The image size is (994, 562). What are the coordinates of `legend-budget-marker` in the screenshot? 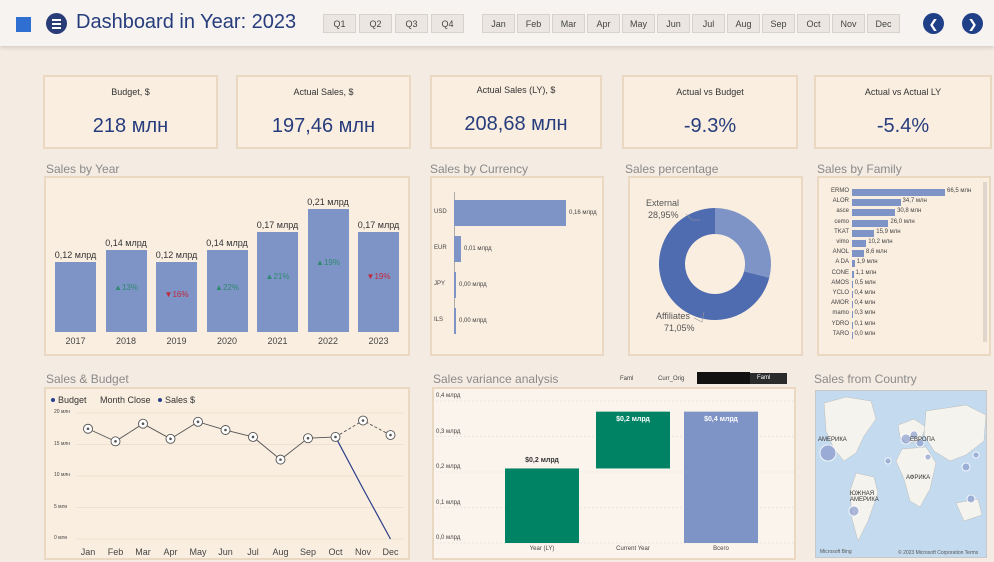 It's located at (53, 400).